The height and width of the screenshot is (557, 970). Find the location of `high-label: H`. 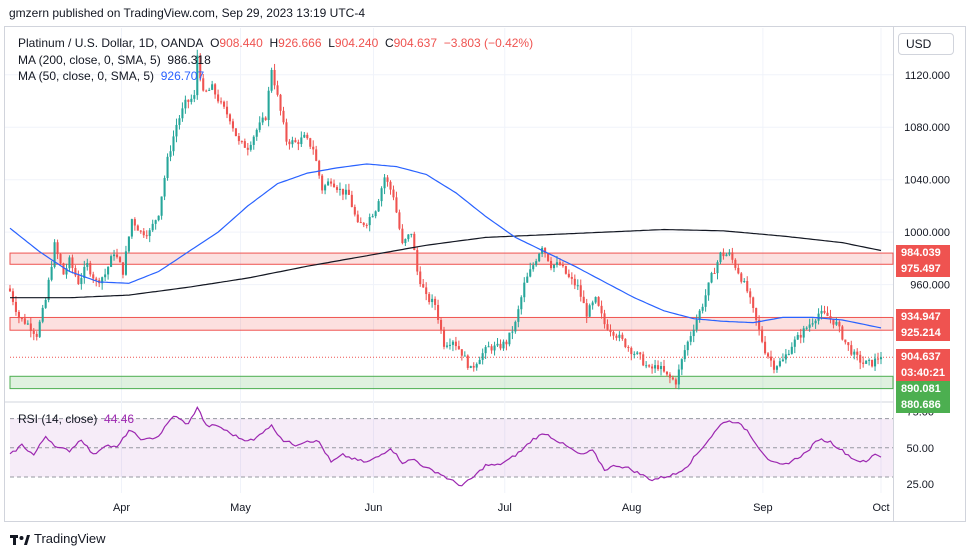

high-label: H is located at coordinates (274, 43).